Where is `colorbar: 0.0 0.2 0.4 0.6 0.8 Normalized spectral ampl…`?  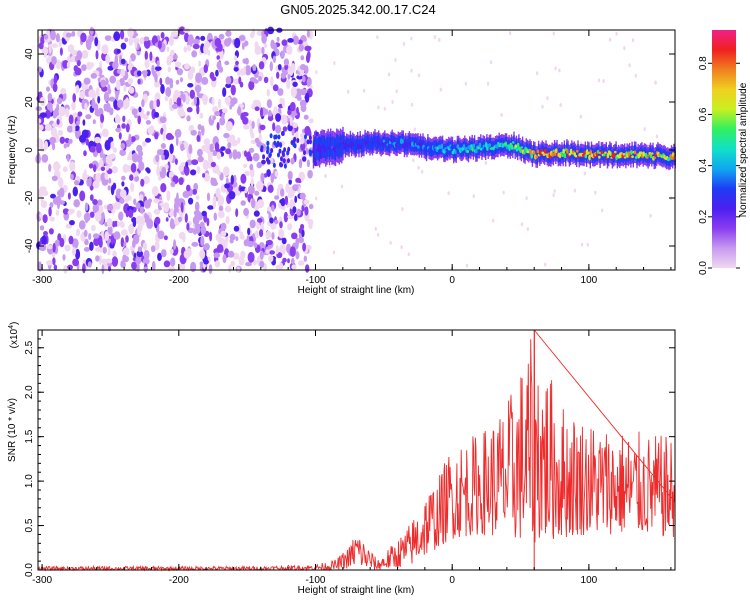
colorbar: 0.0 0.2 0.4 0.6 0.8 Normalized spectral ampl… is located at coordinates (723, 152).